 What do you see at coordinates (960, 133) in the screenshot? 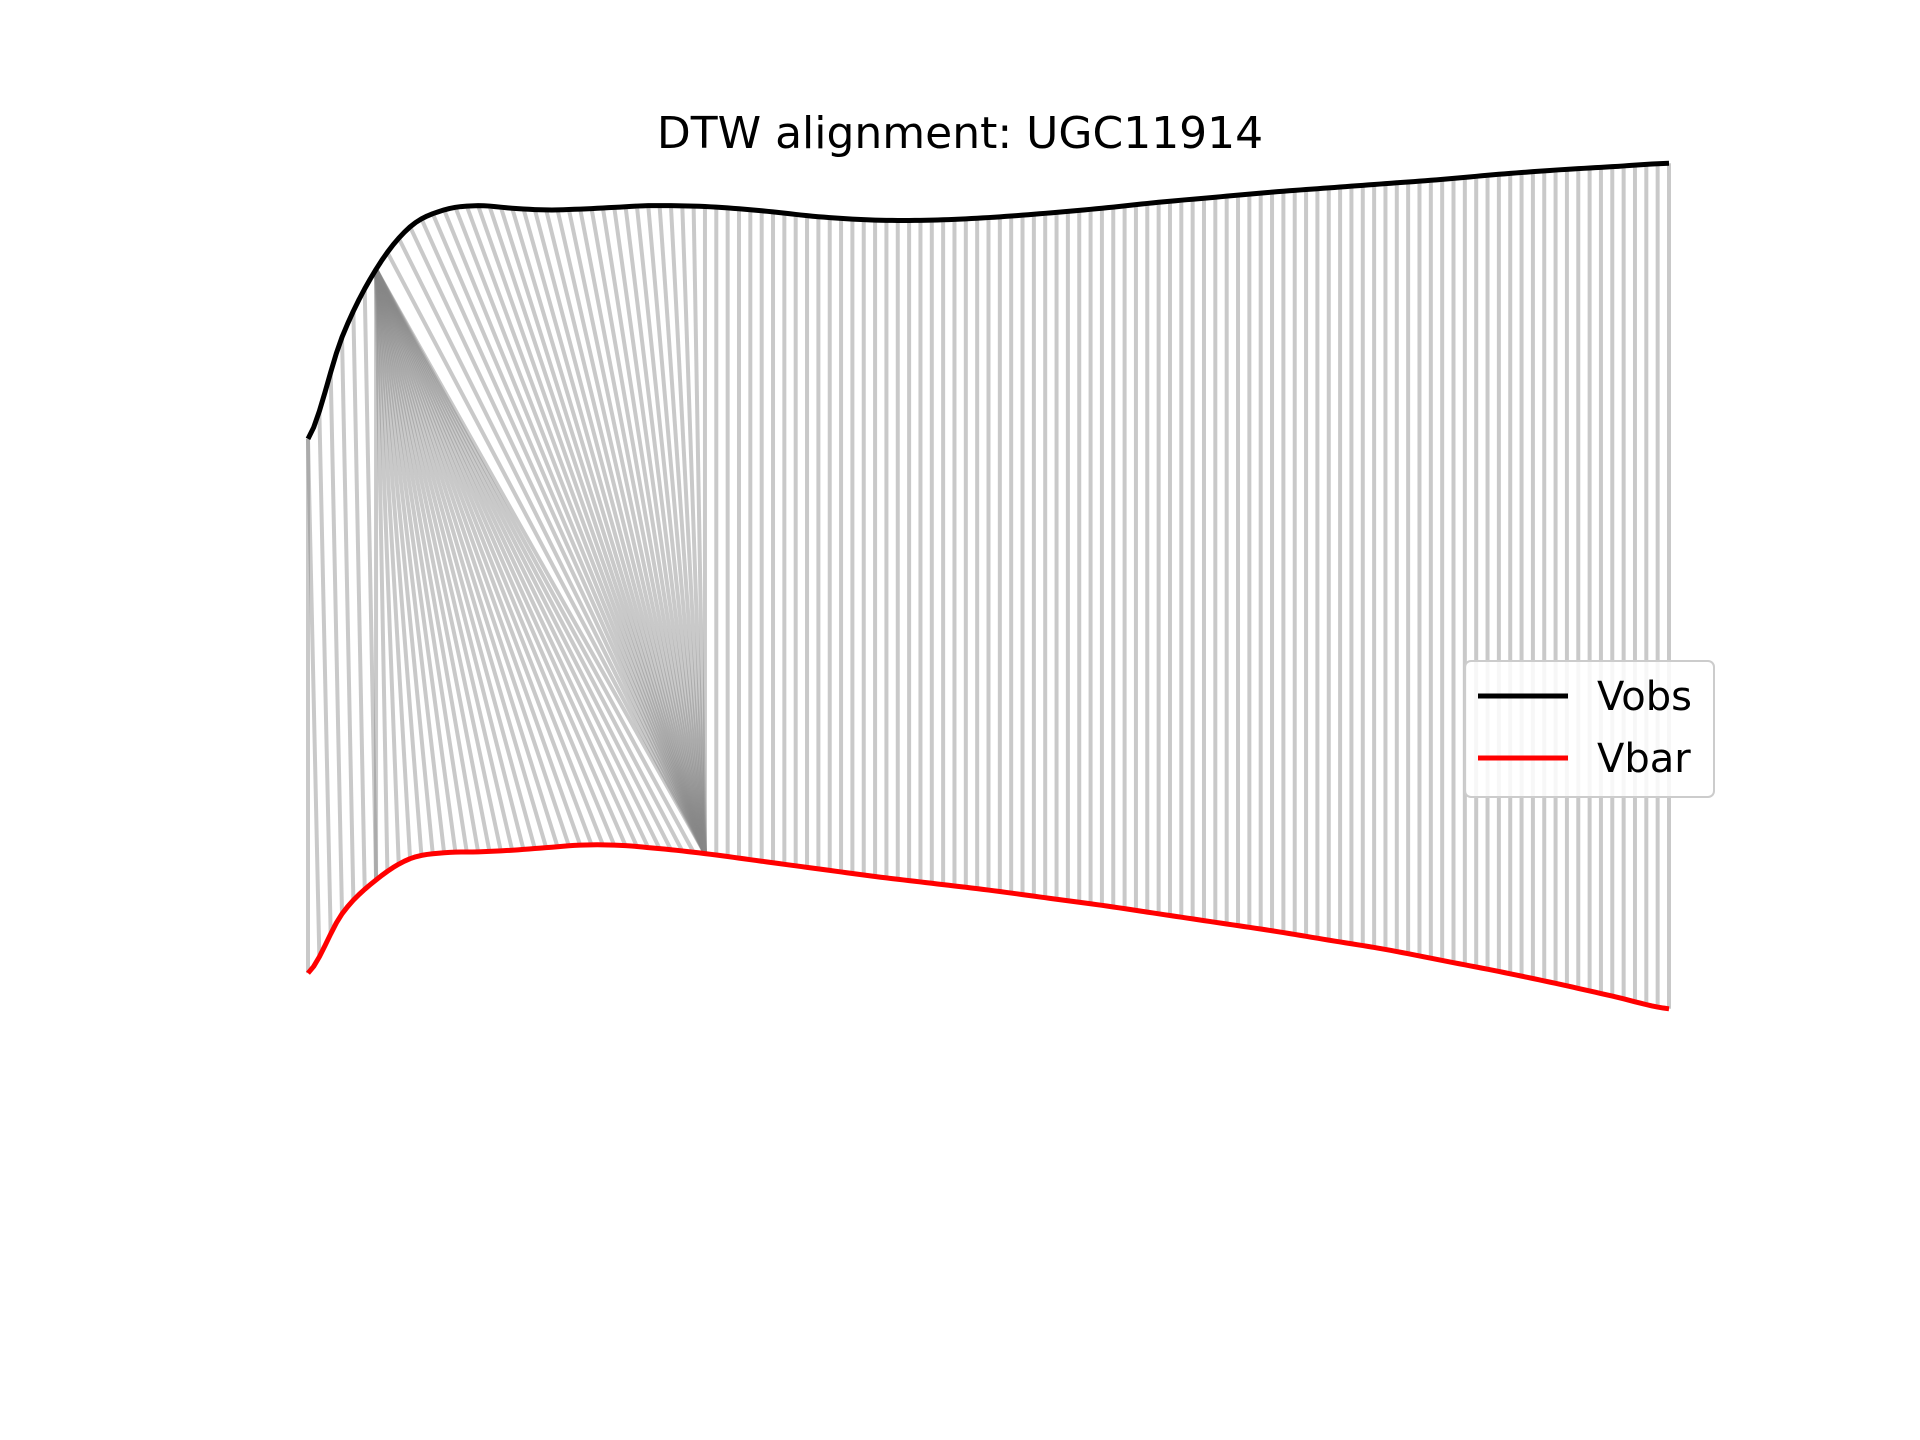
I see `chart-title: DTW alignment: UGC11914` at bounding box center [960, 133].